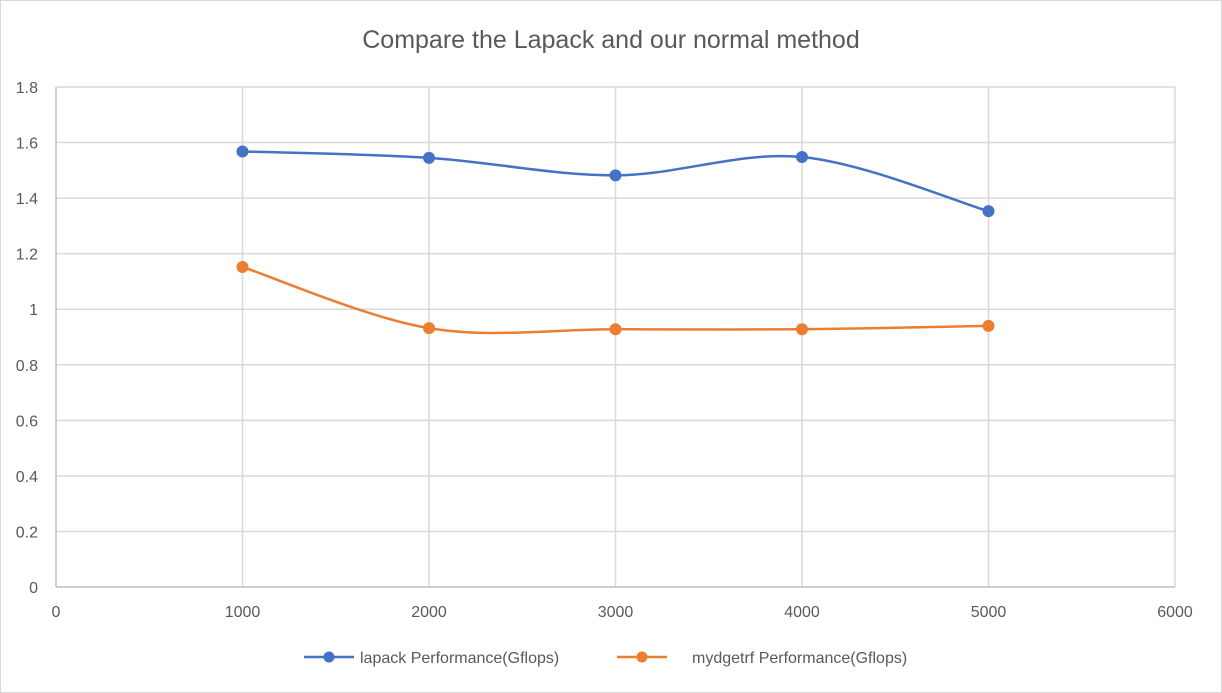 The height and width of the screenshot is (693, 1222). What do you see at coordinates (27, 88) in the screenshot?
I see `y-tick-label: 1.8` at bounding box center [27, 88].